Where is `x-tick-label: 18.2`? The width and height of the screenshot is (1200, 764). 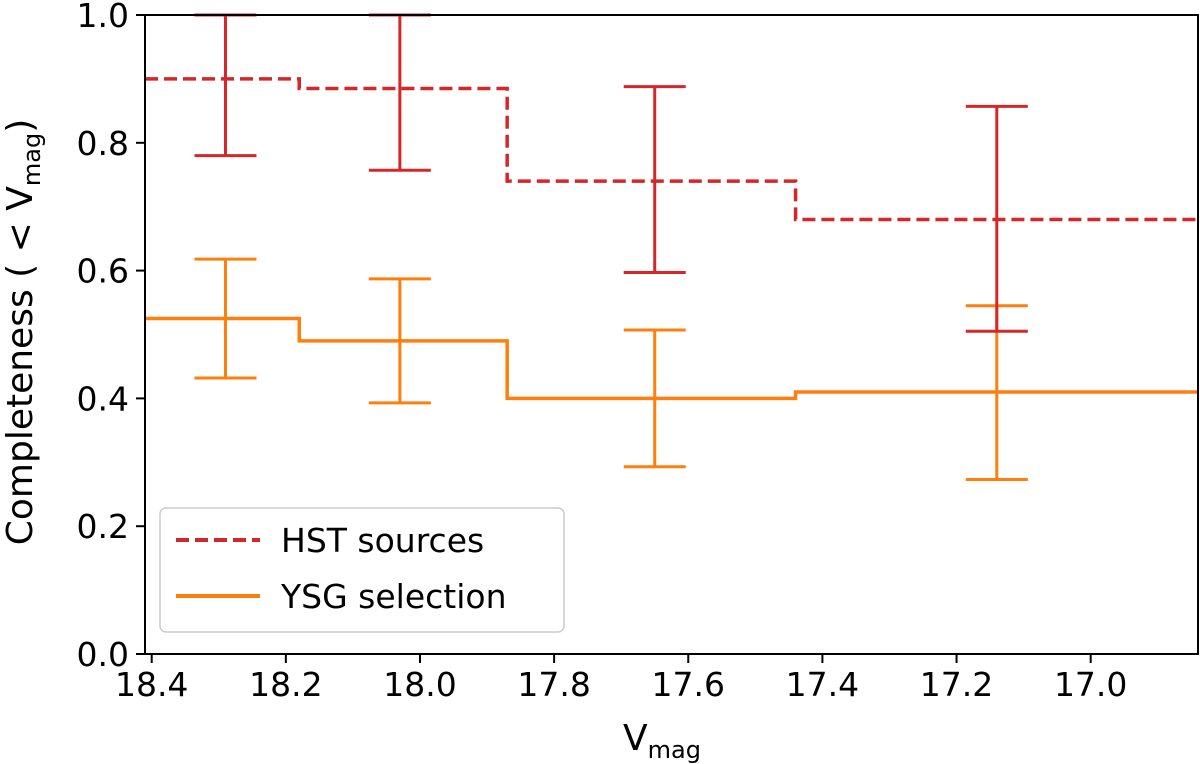 x-tick-label: 18.2 is located at coordinates (285, 684).